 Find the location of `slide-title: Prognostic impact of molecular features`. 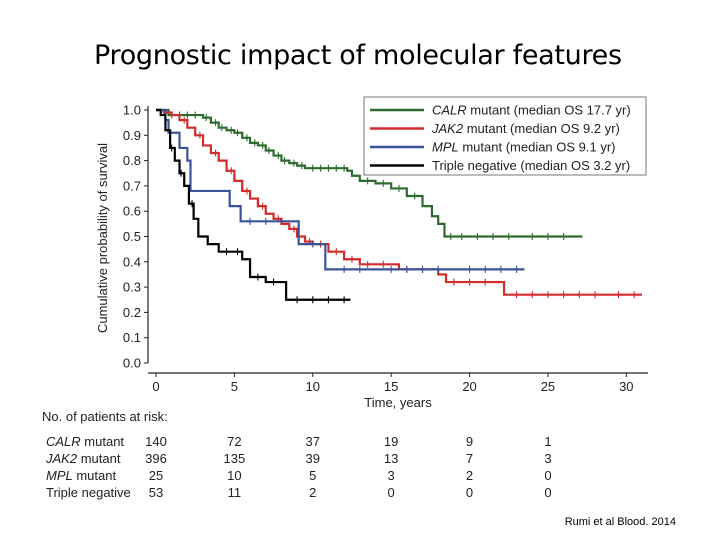

slide-title: Prognostic impact of molecular features is located at coordinates (358, 55).